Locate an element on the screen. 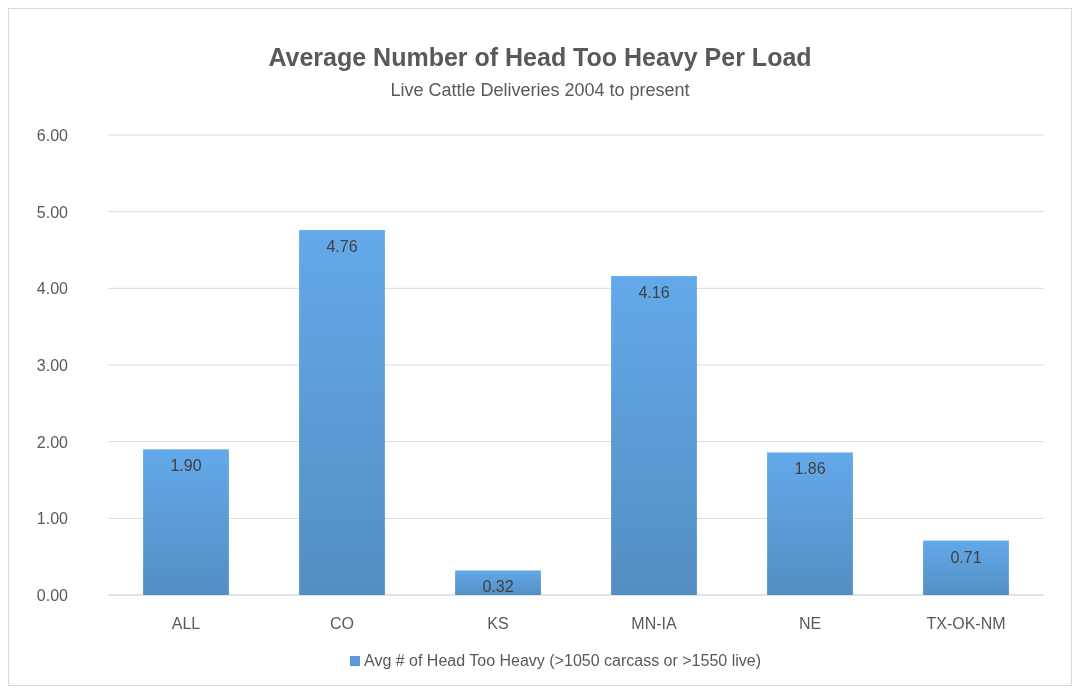 The height and width of the screenshot is (694, 1080). chart-subtitle: Live Cattle Deliveries 2004 to present is located at coordinates (540, 90).